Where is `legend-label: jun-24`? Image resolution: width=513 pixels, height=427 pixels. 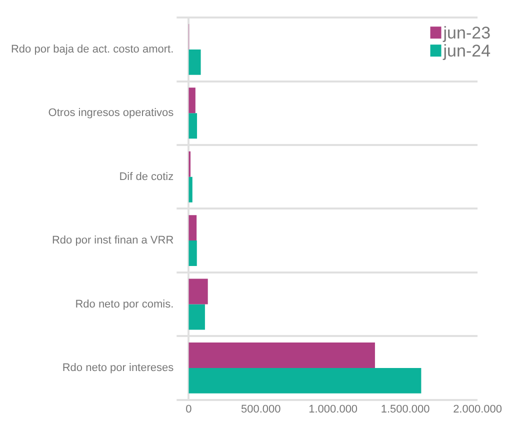 legend-label: jun-24 is located at coordinates (466, 50).